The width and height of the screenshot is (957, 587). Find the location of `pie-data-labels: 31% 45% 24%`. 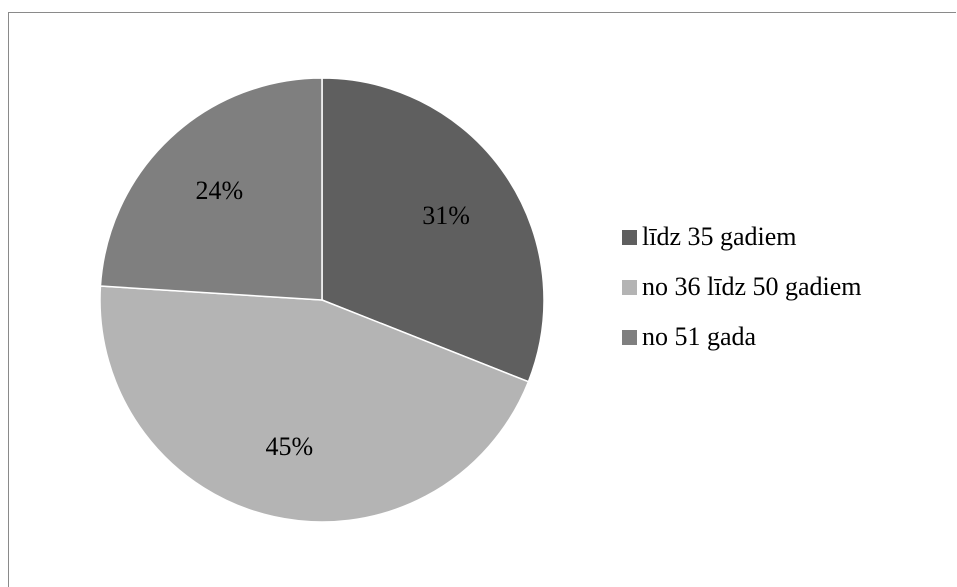

pie-data-labels: 31% 45% 24% is located at coordinates (332, 318).